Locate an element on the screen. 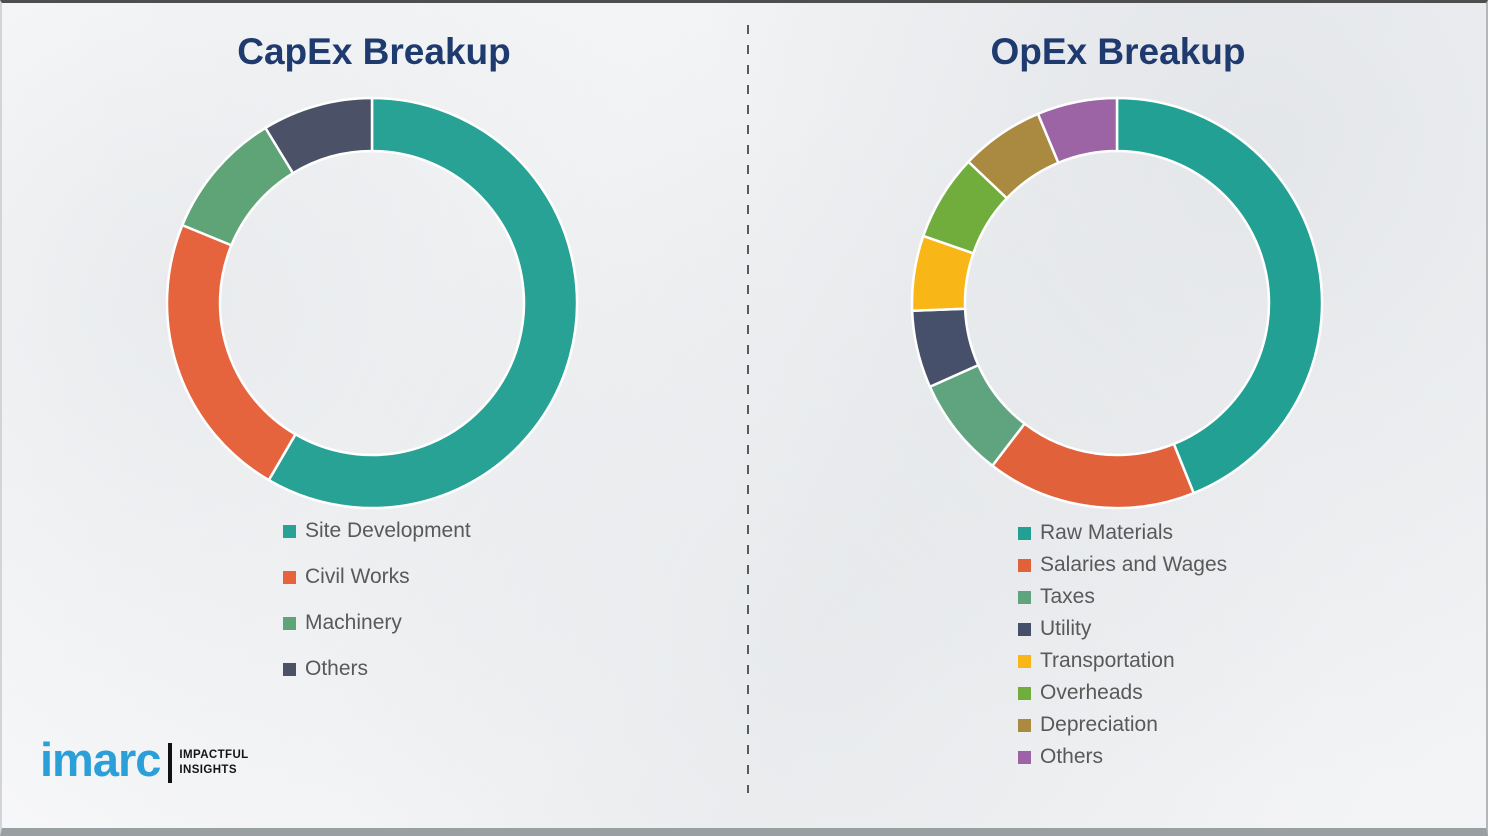 The width and height of the screenshot is (1488, 836). legend-item-depreciation: Depreciation is located at coordinates (1122, 725).